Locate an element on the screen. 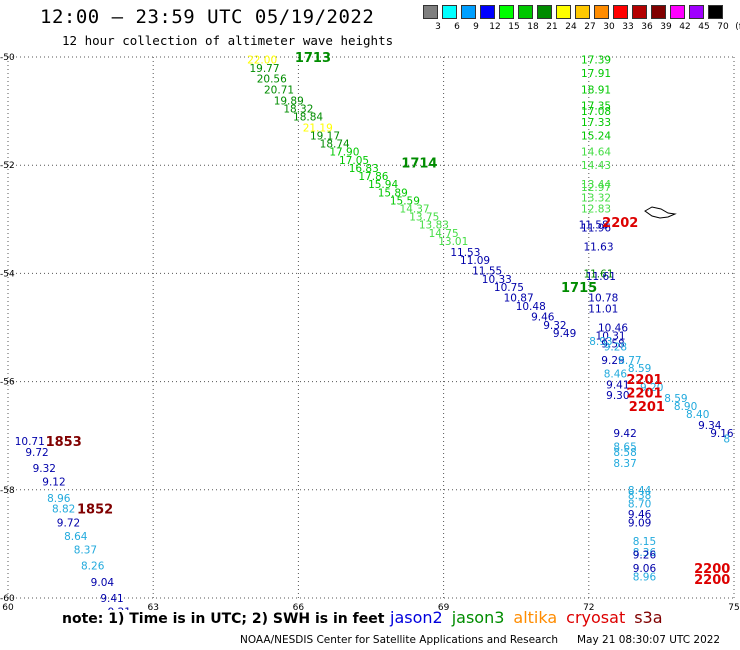  legend-tick-label: 30 is located at coordinates (609, 27).